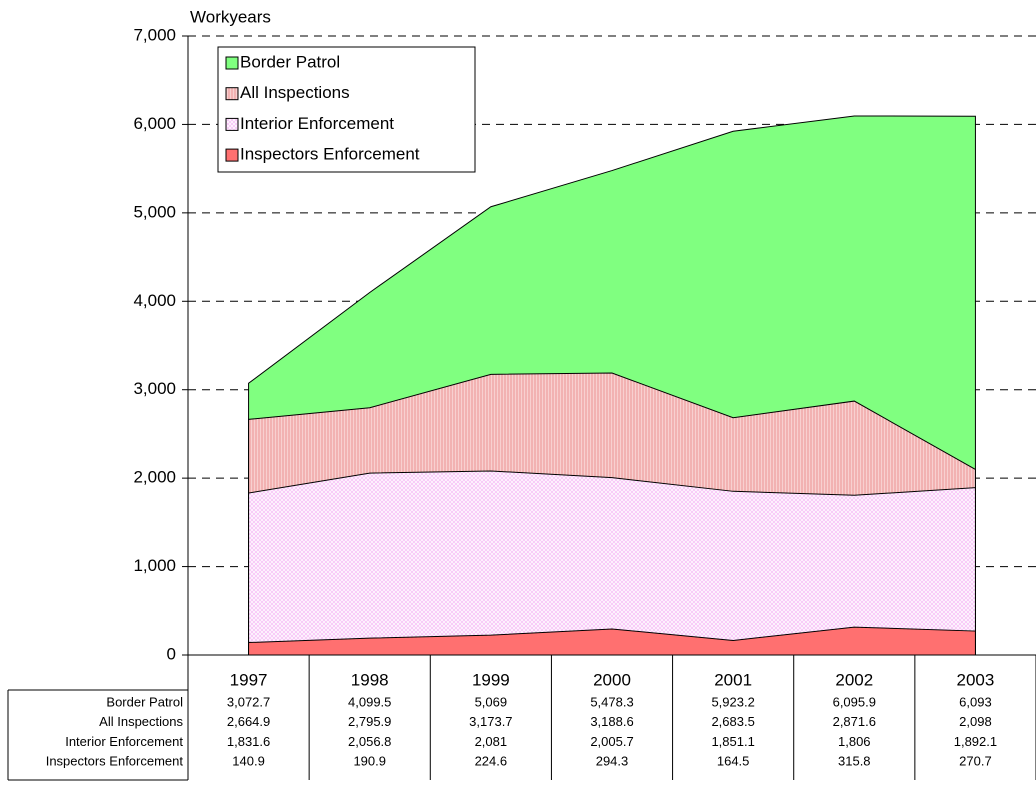 This screenshot has width=1036, height=790. What do you see at coordinates (248, 721) in the screenshot?
I see `table-cell: 2,664.9` at bounding box center [248, 721].